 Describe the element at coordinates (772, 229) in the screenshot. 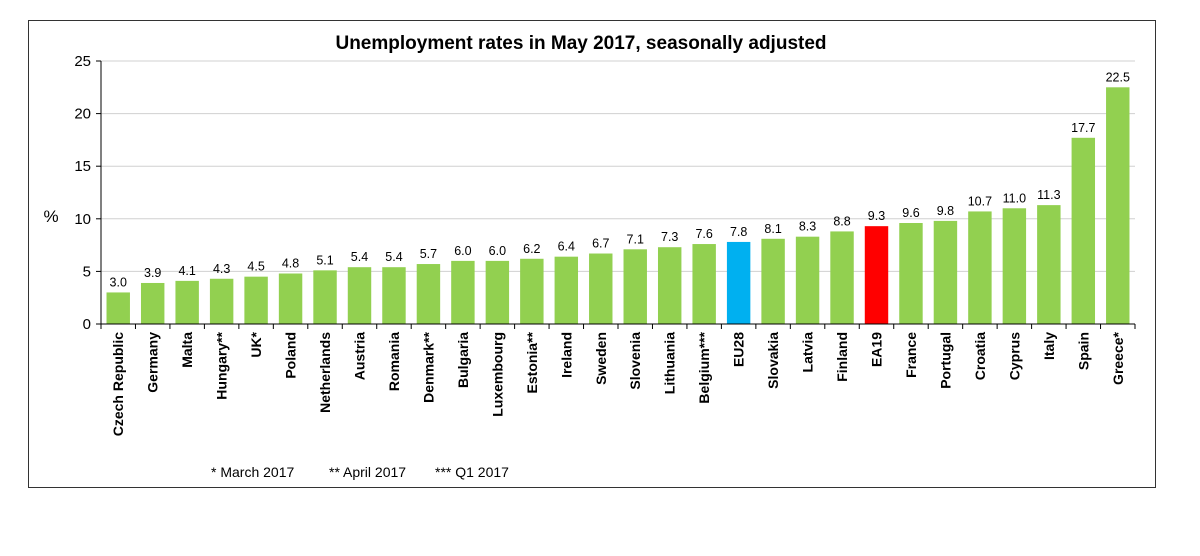

I see `bar-value-label: 8.1` at that location.